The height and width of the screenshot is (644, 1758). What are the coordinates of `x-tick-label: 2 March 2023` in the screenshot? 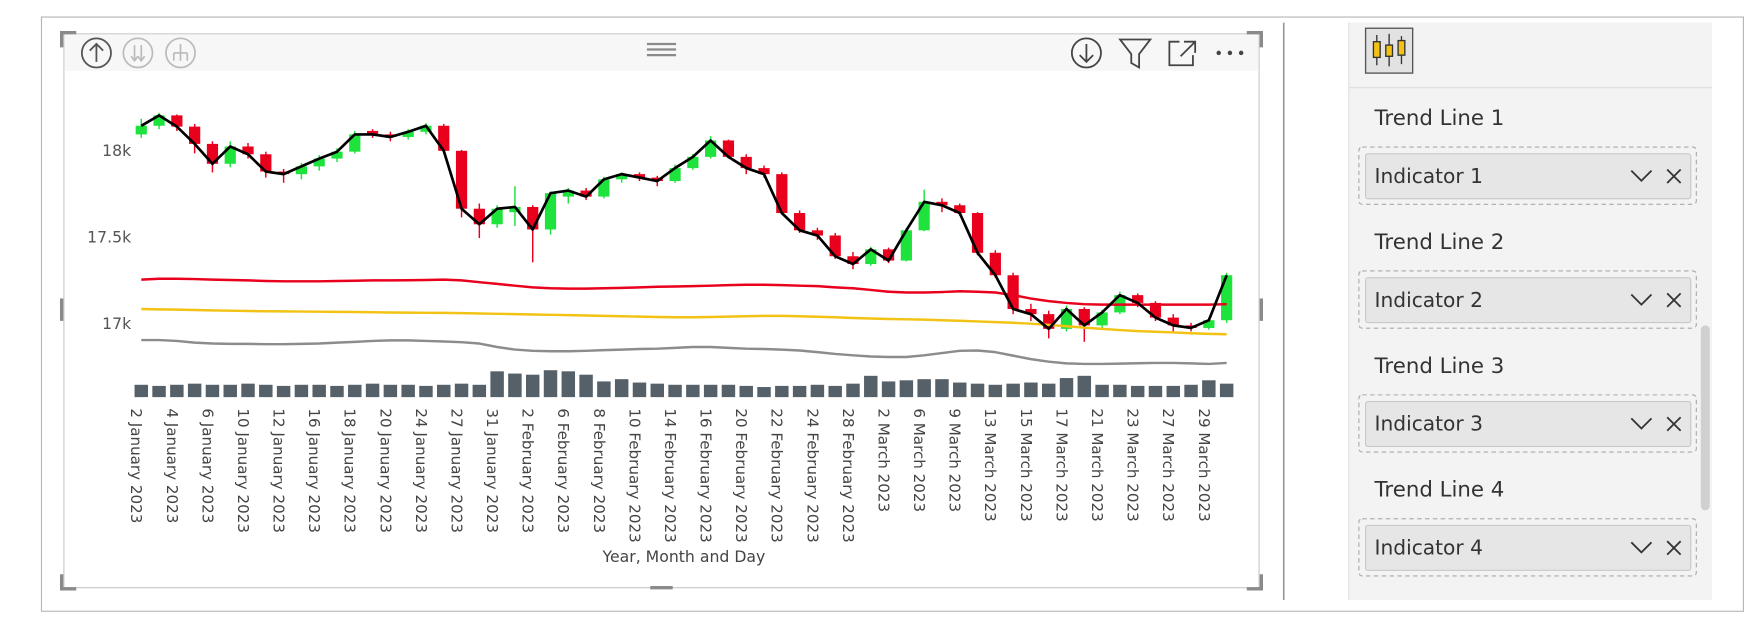 It's located at (883, 460).